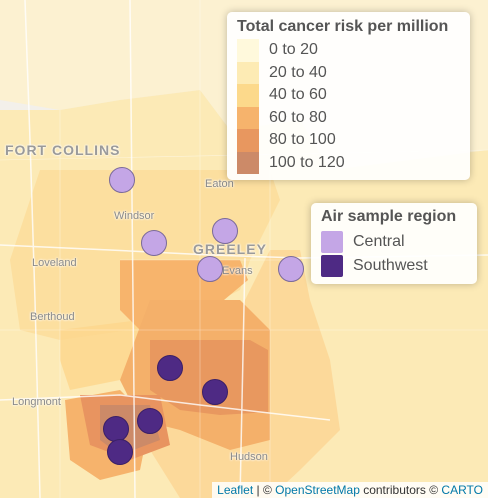 The width and height of the screenshot is (488, 498). I want to click on legend-item: 20 to 40, so click(348, 72).